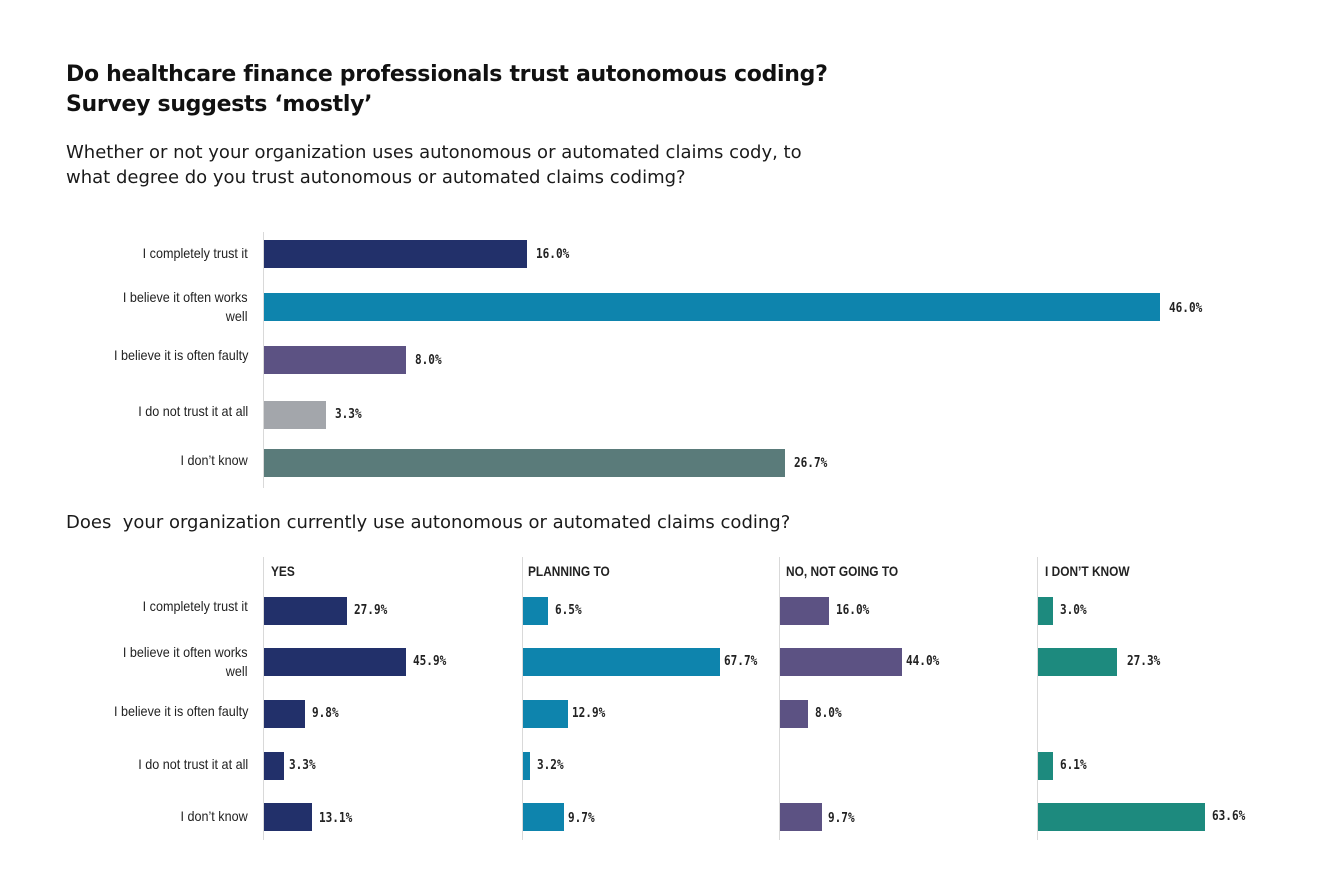  Describe the element at coordinates (524, 463) in the screenshot. I see `top-bar-dont-know` at that location.